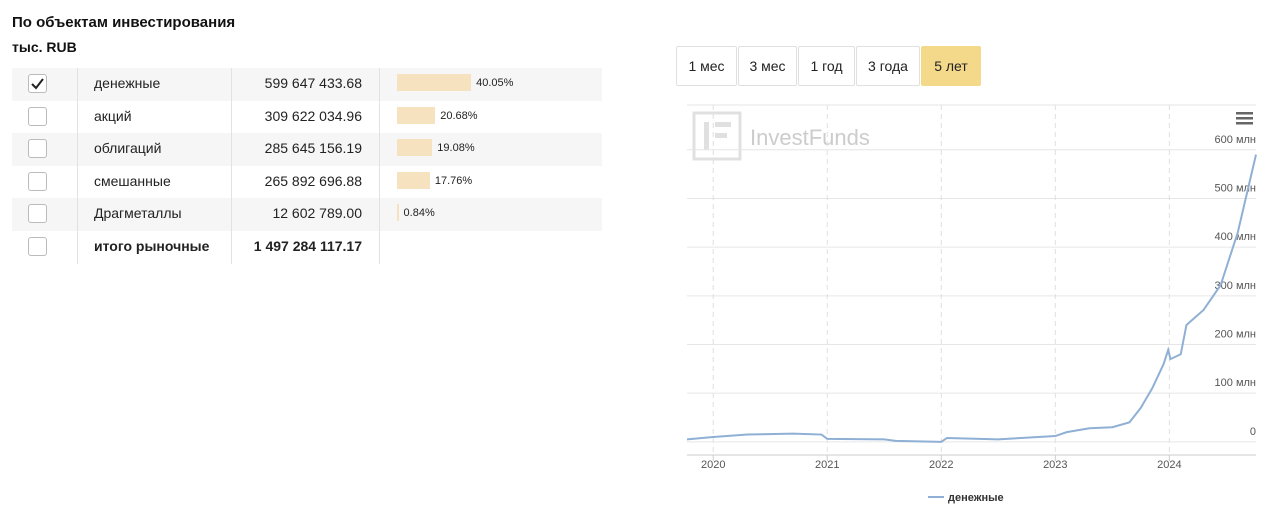 This screenshot has width=1280, height=522. Describe the element at coordinates (124, 22) in the screenshot. I see `title: По объектам инвестирования` at that location.